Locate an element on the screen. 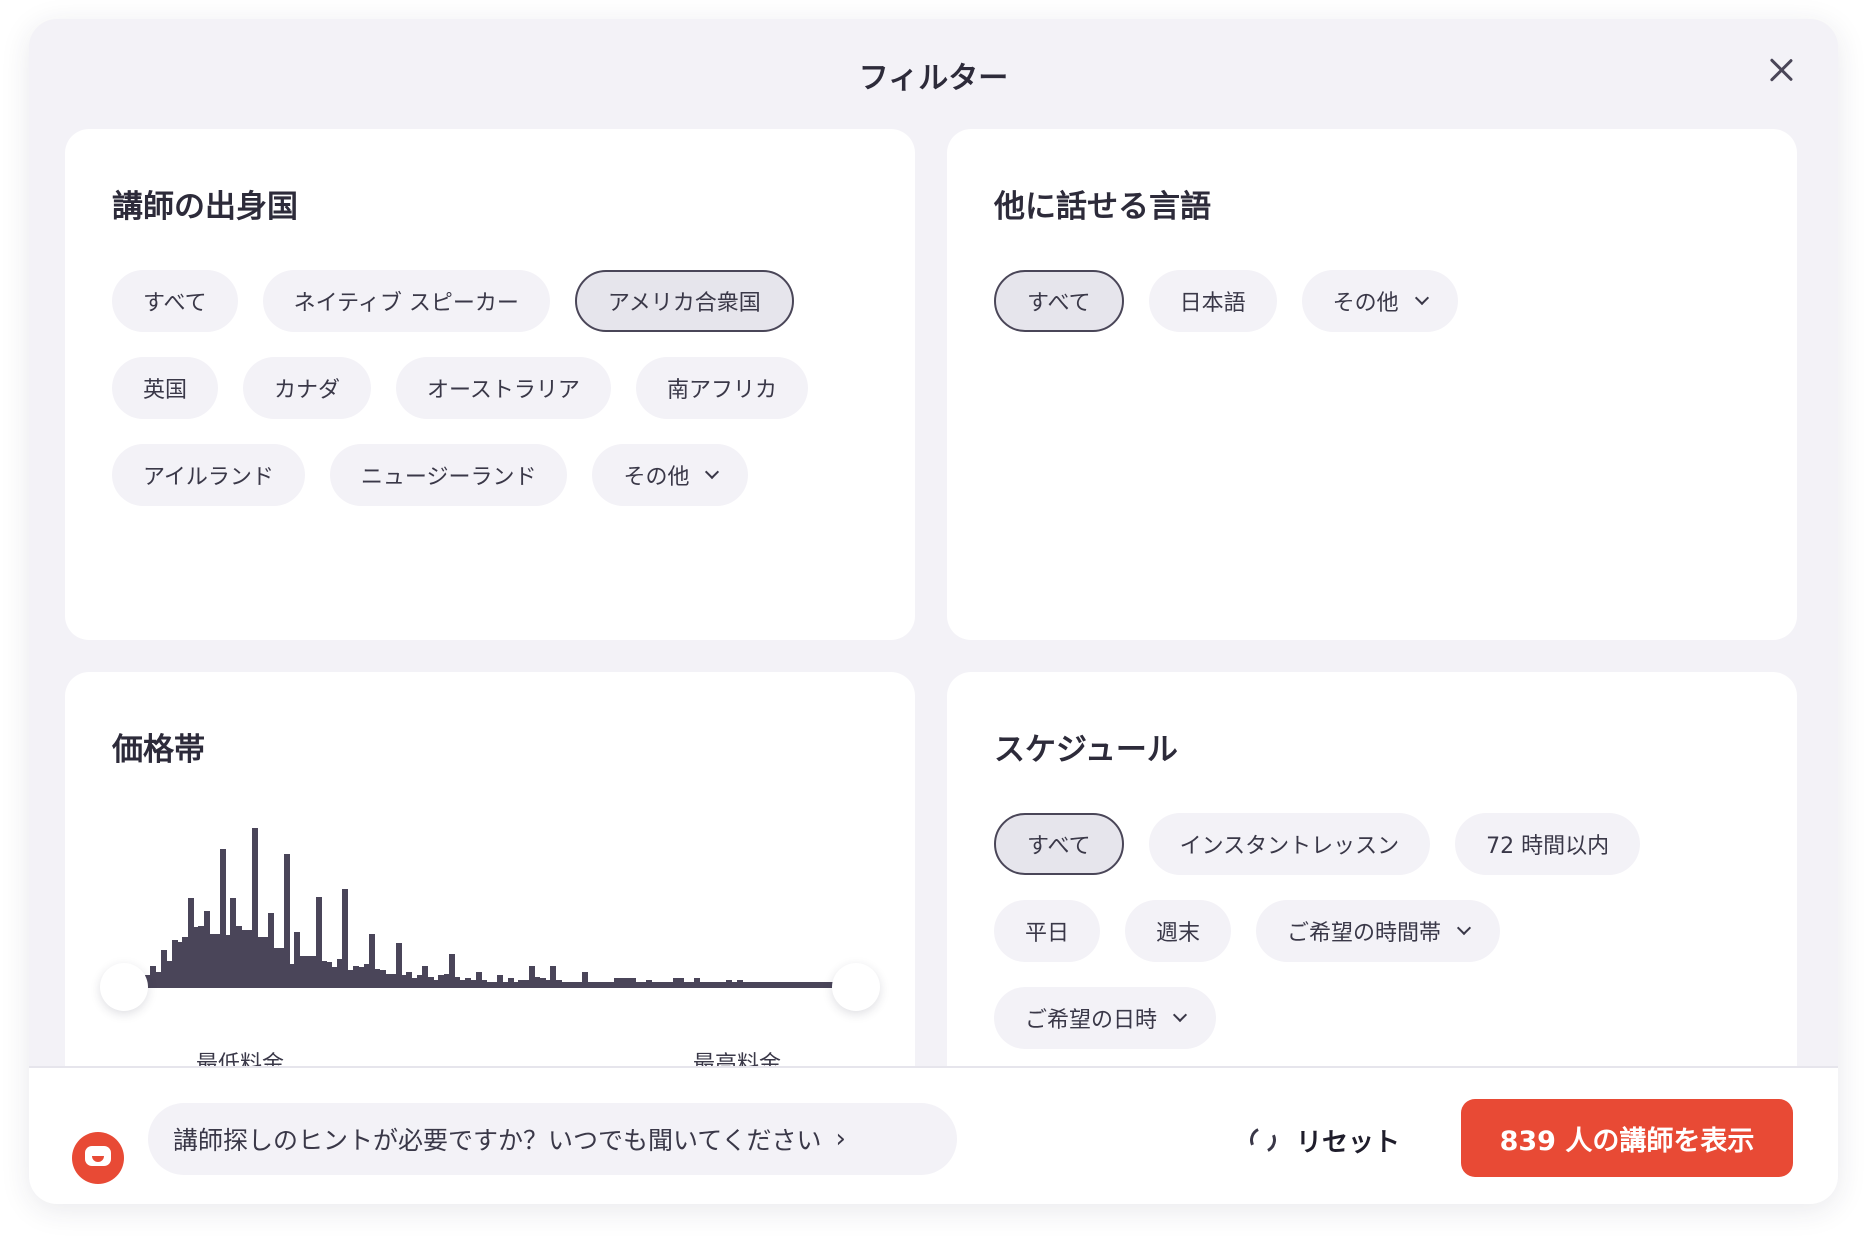  schedule-chip: すべて is located at coordinates (1059, 844).